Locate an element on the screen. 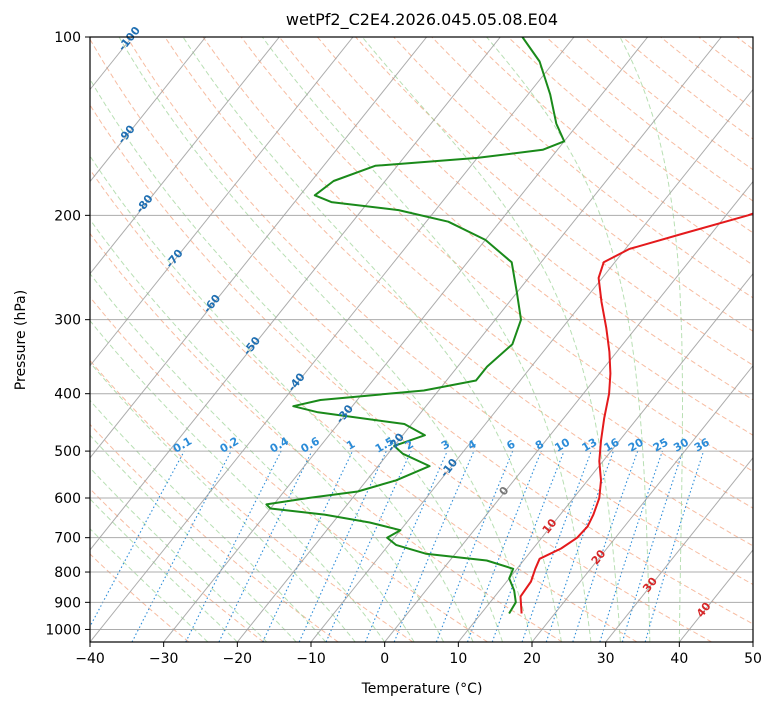 The image size is (775, 708). y-axis-title: Pressure (hPa) is located at coordinates (21, 340).